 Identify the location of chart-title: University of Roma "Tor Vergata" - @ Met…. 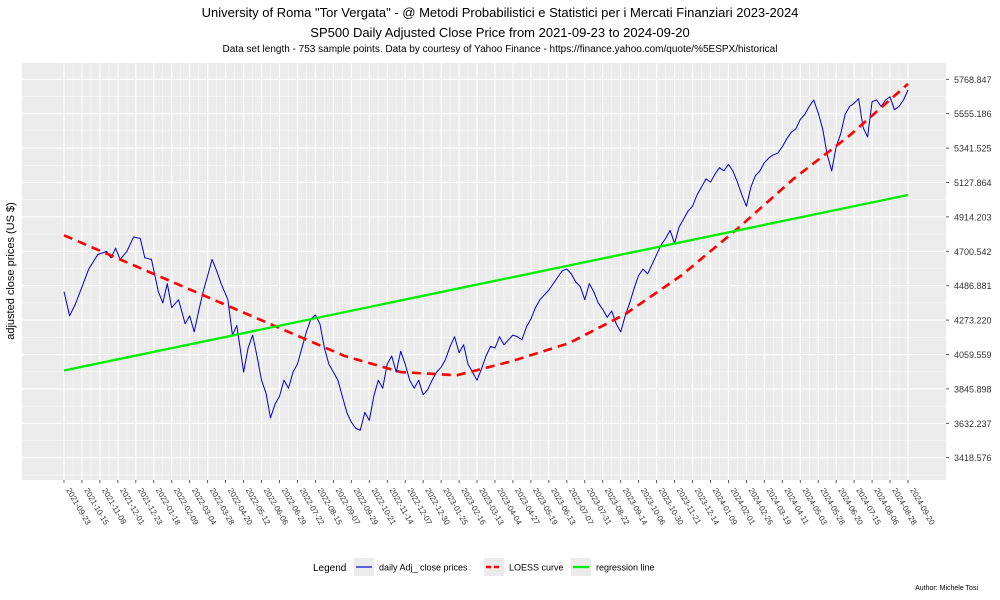
(500, 12).